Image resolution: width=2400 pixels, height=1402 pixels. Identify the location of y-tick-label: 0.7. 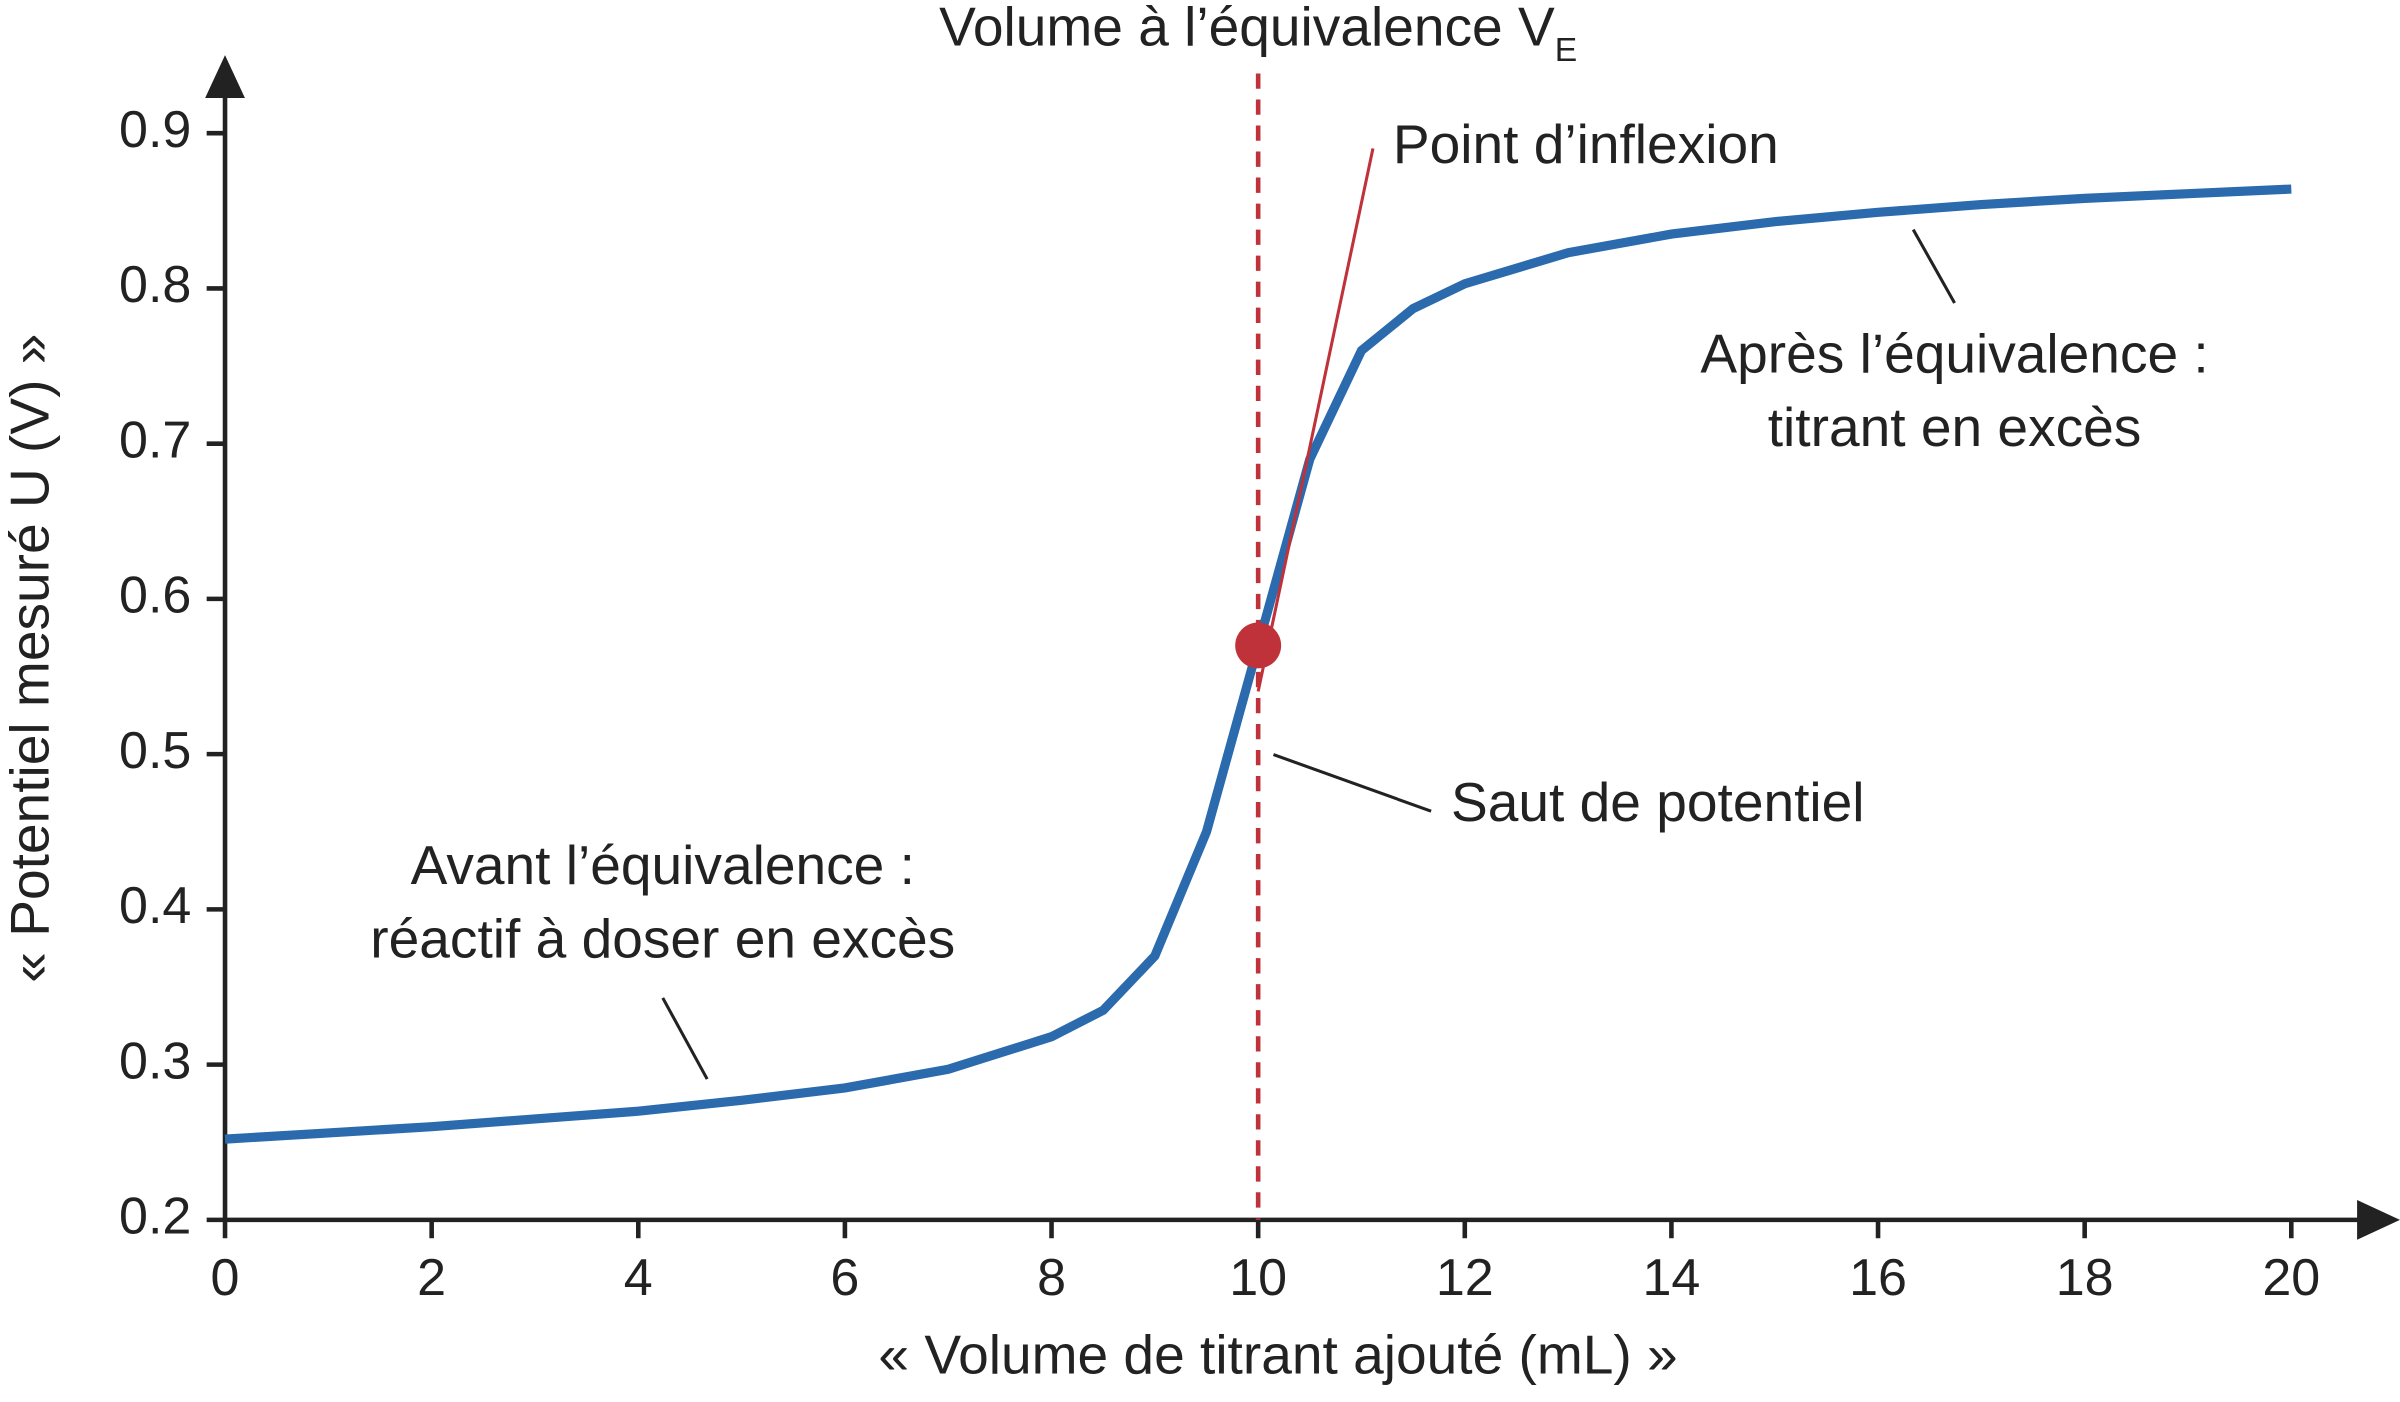
(155, 440).